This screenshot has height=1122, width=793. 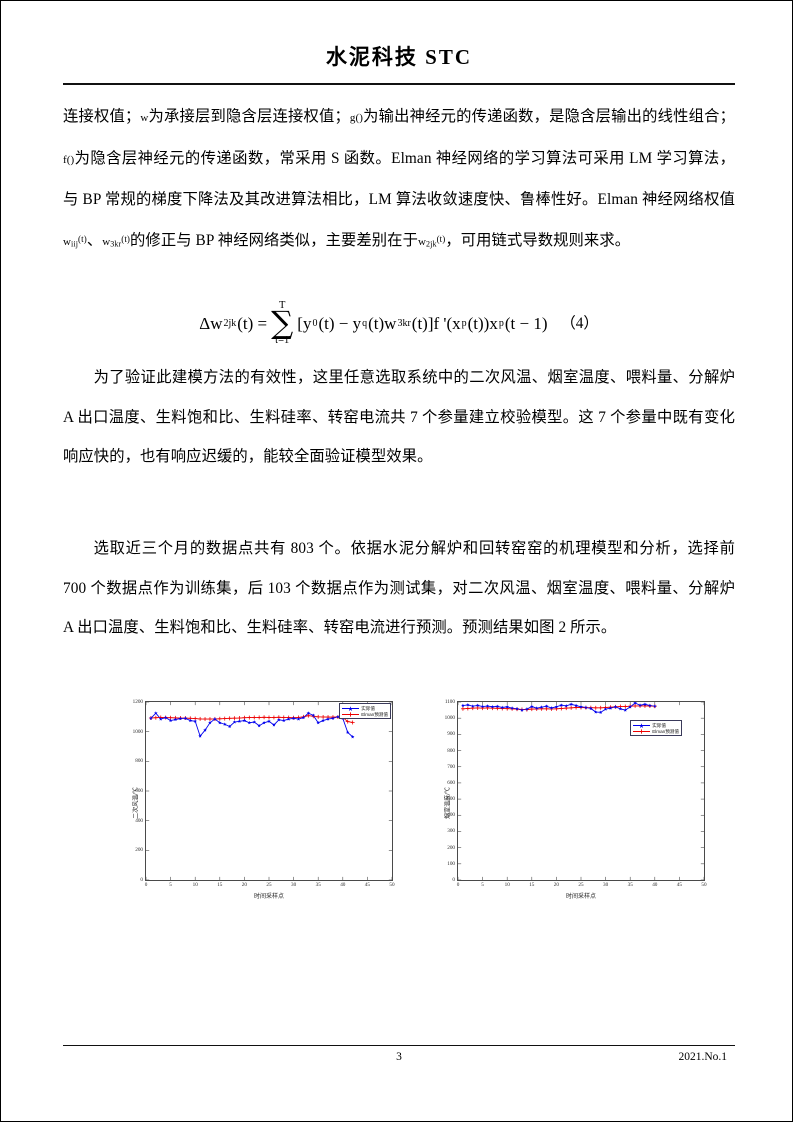 I want to click on plot2-y-tick-label: 700, so click(x=451, y=766).